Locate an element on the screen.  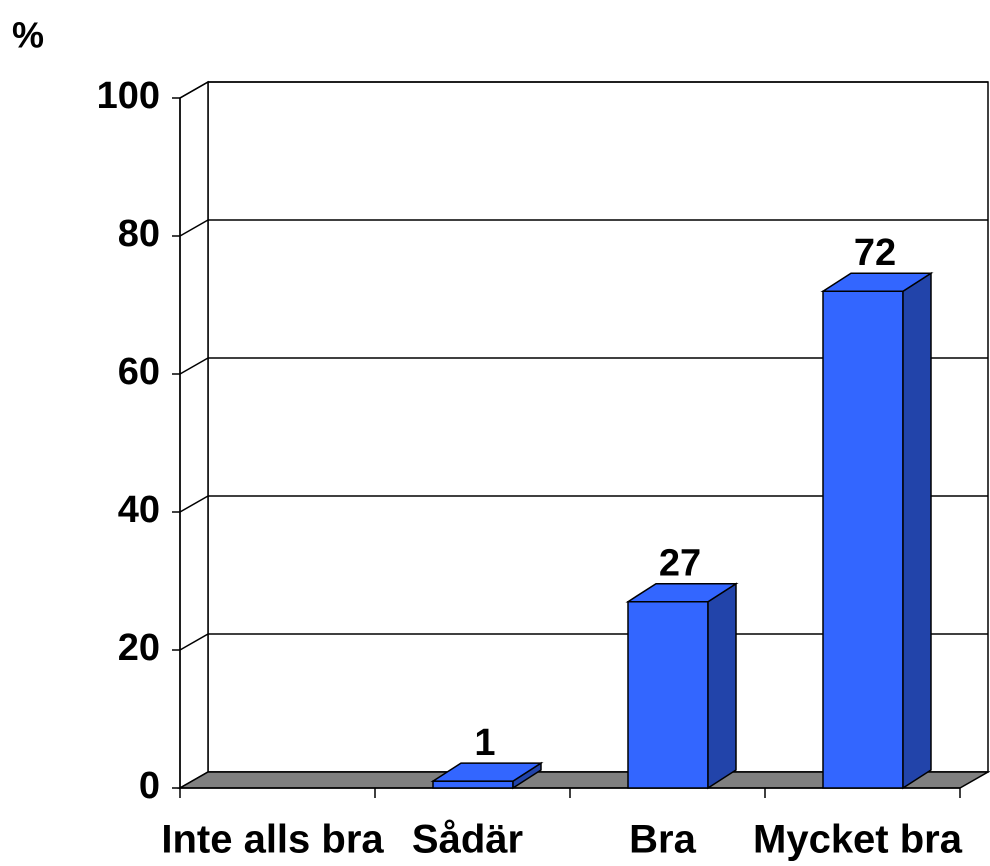
y-tick-label: 40 is located at coordinates (139, 510).